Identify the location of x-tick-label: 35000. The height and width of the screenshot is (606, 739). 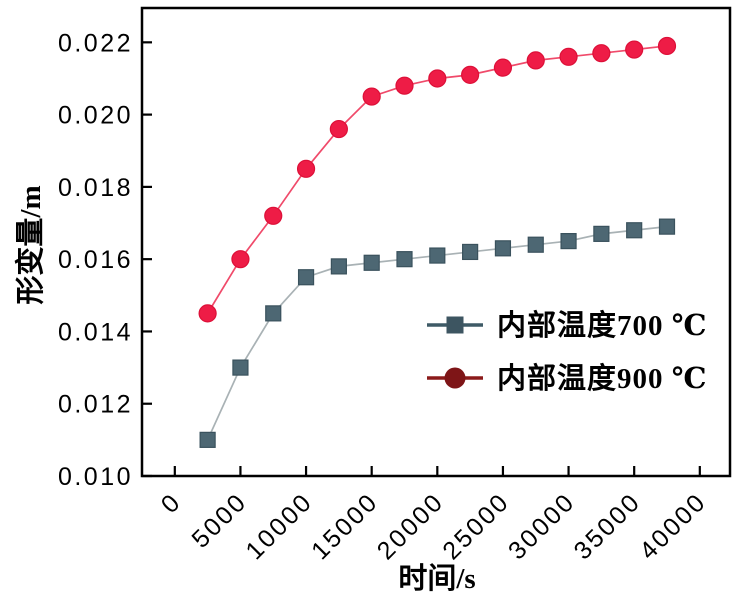
(608, 526).